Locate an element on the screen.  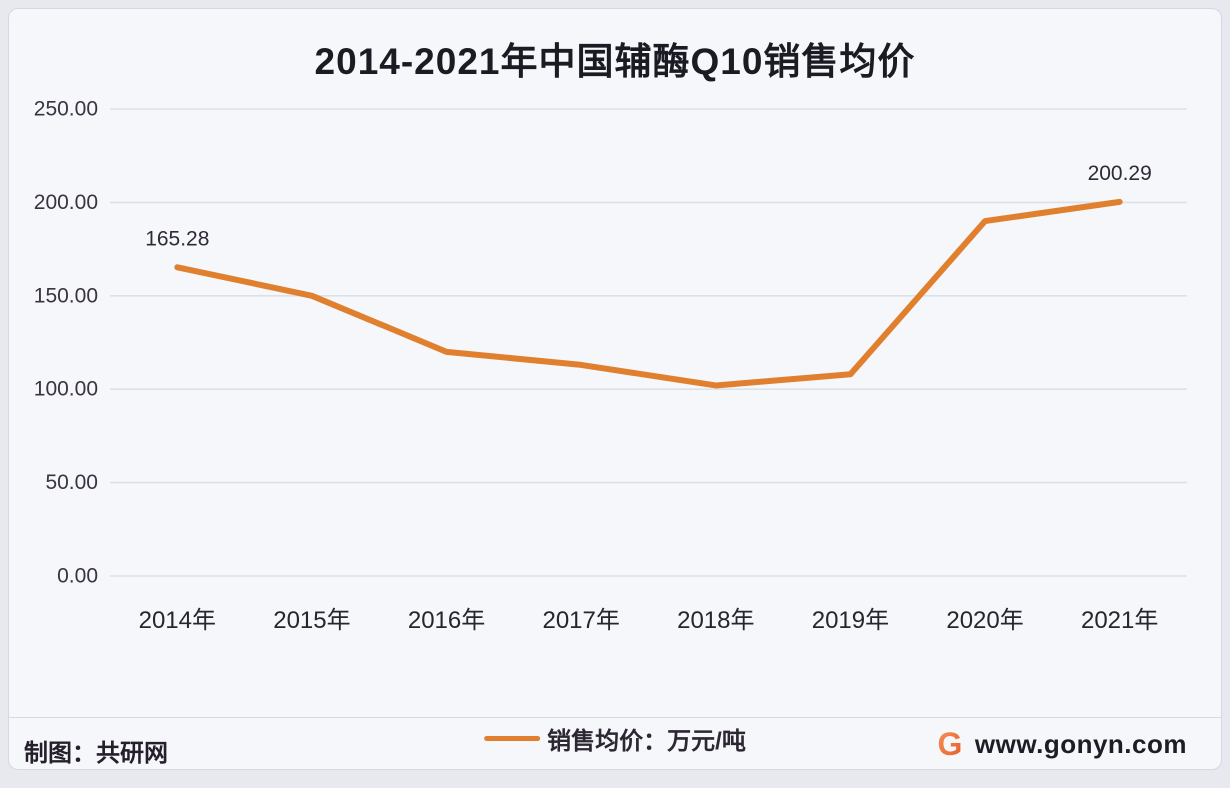
website-branding: G www.gonyn.com is located at coordinates (1061, 744).